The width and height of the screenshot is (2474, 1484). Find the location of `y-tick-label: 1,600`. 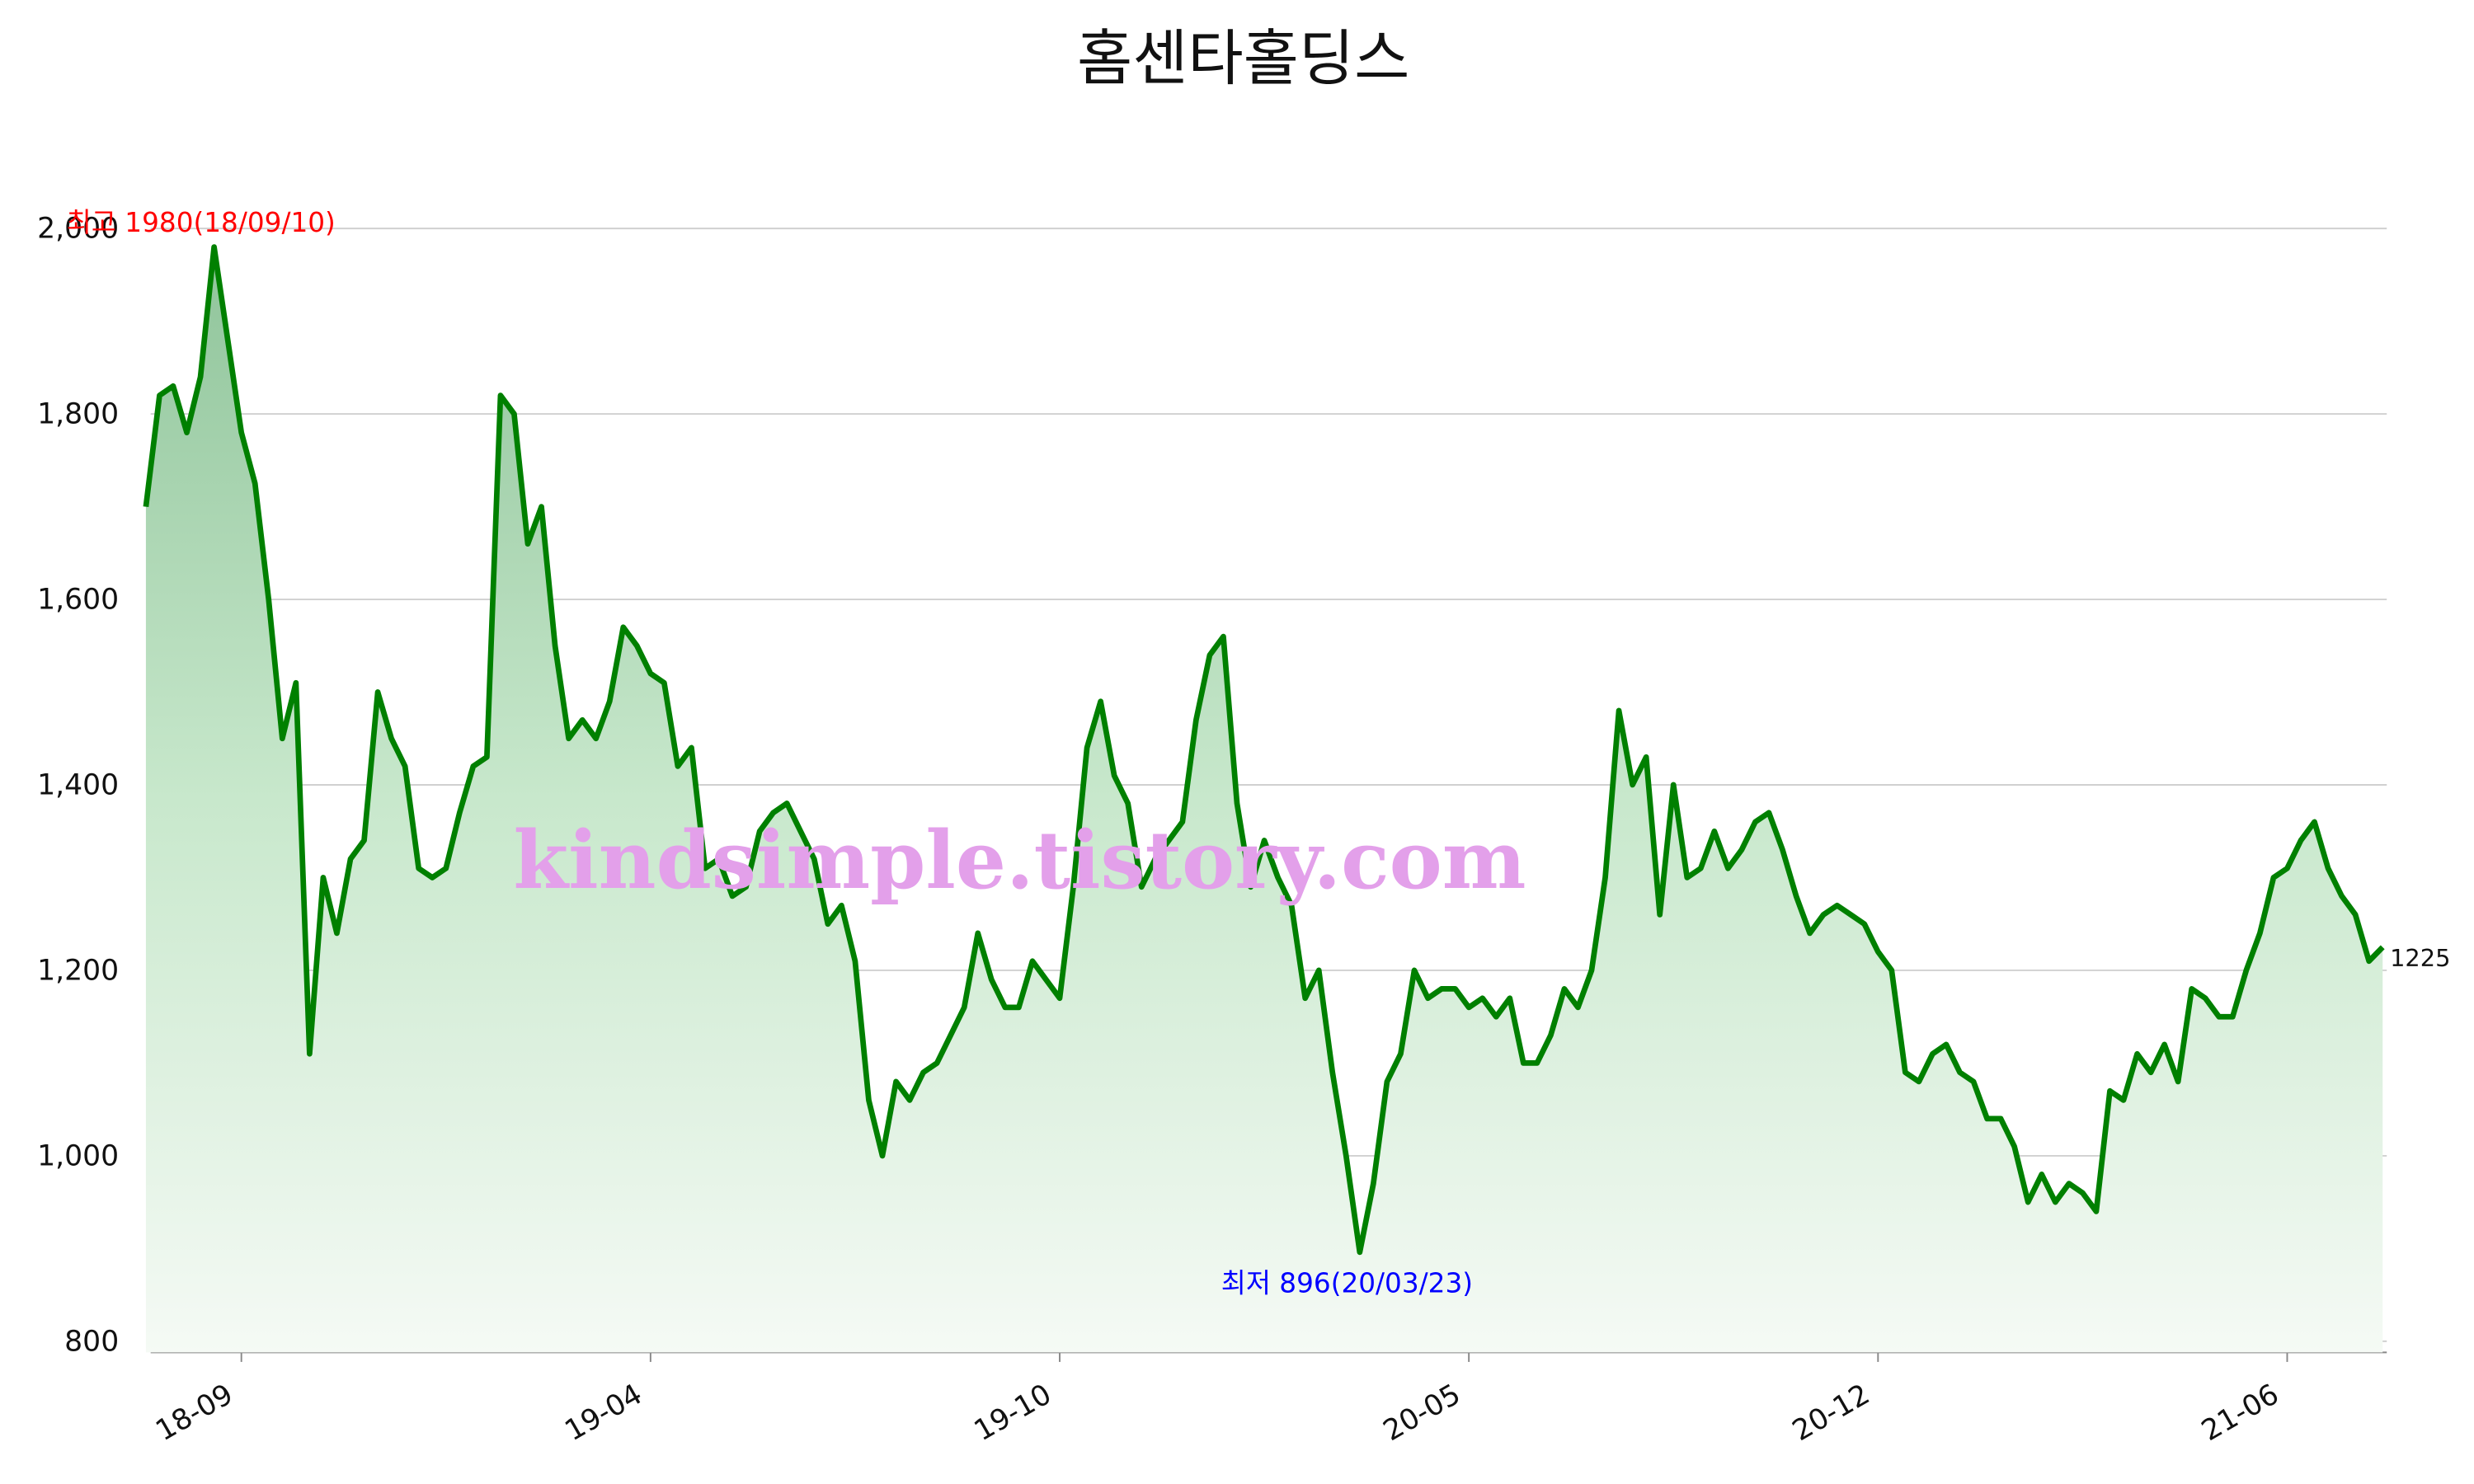

y-tick-label: 1,600 is located at coordinates (78, 600).